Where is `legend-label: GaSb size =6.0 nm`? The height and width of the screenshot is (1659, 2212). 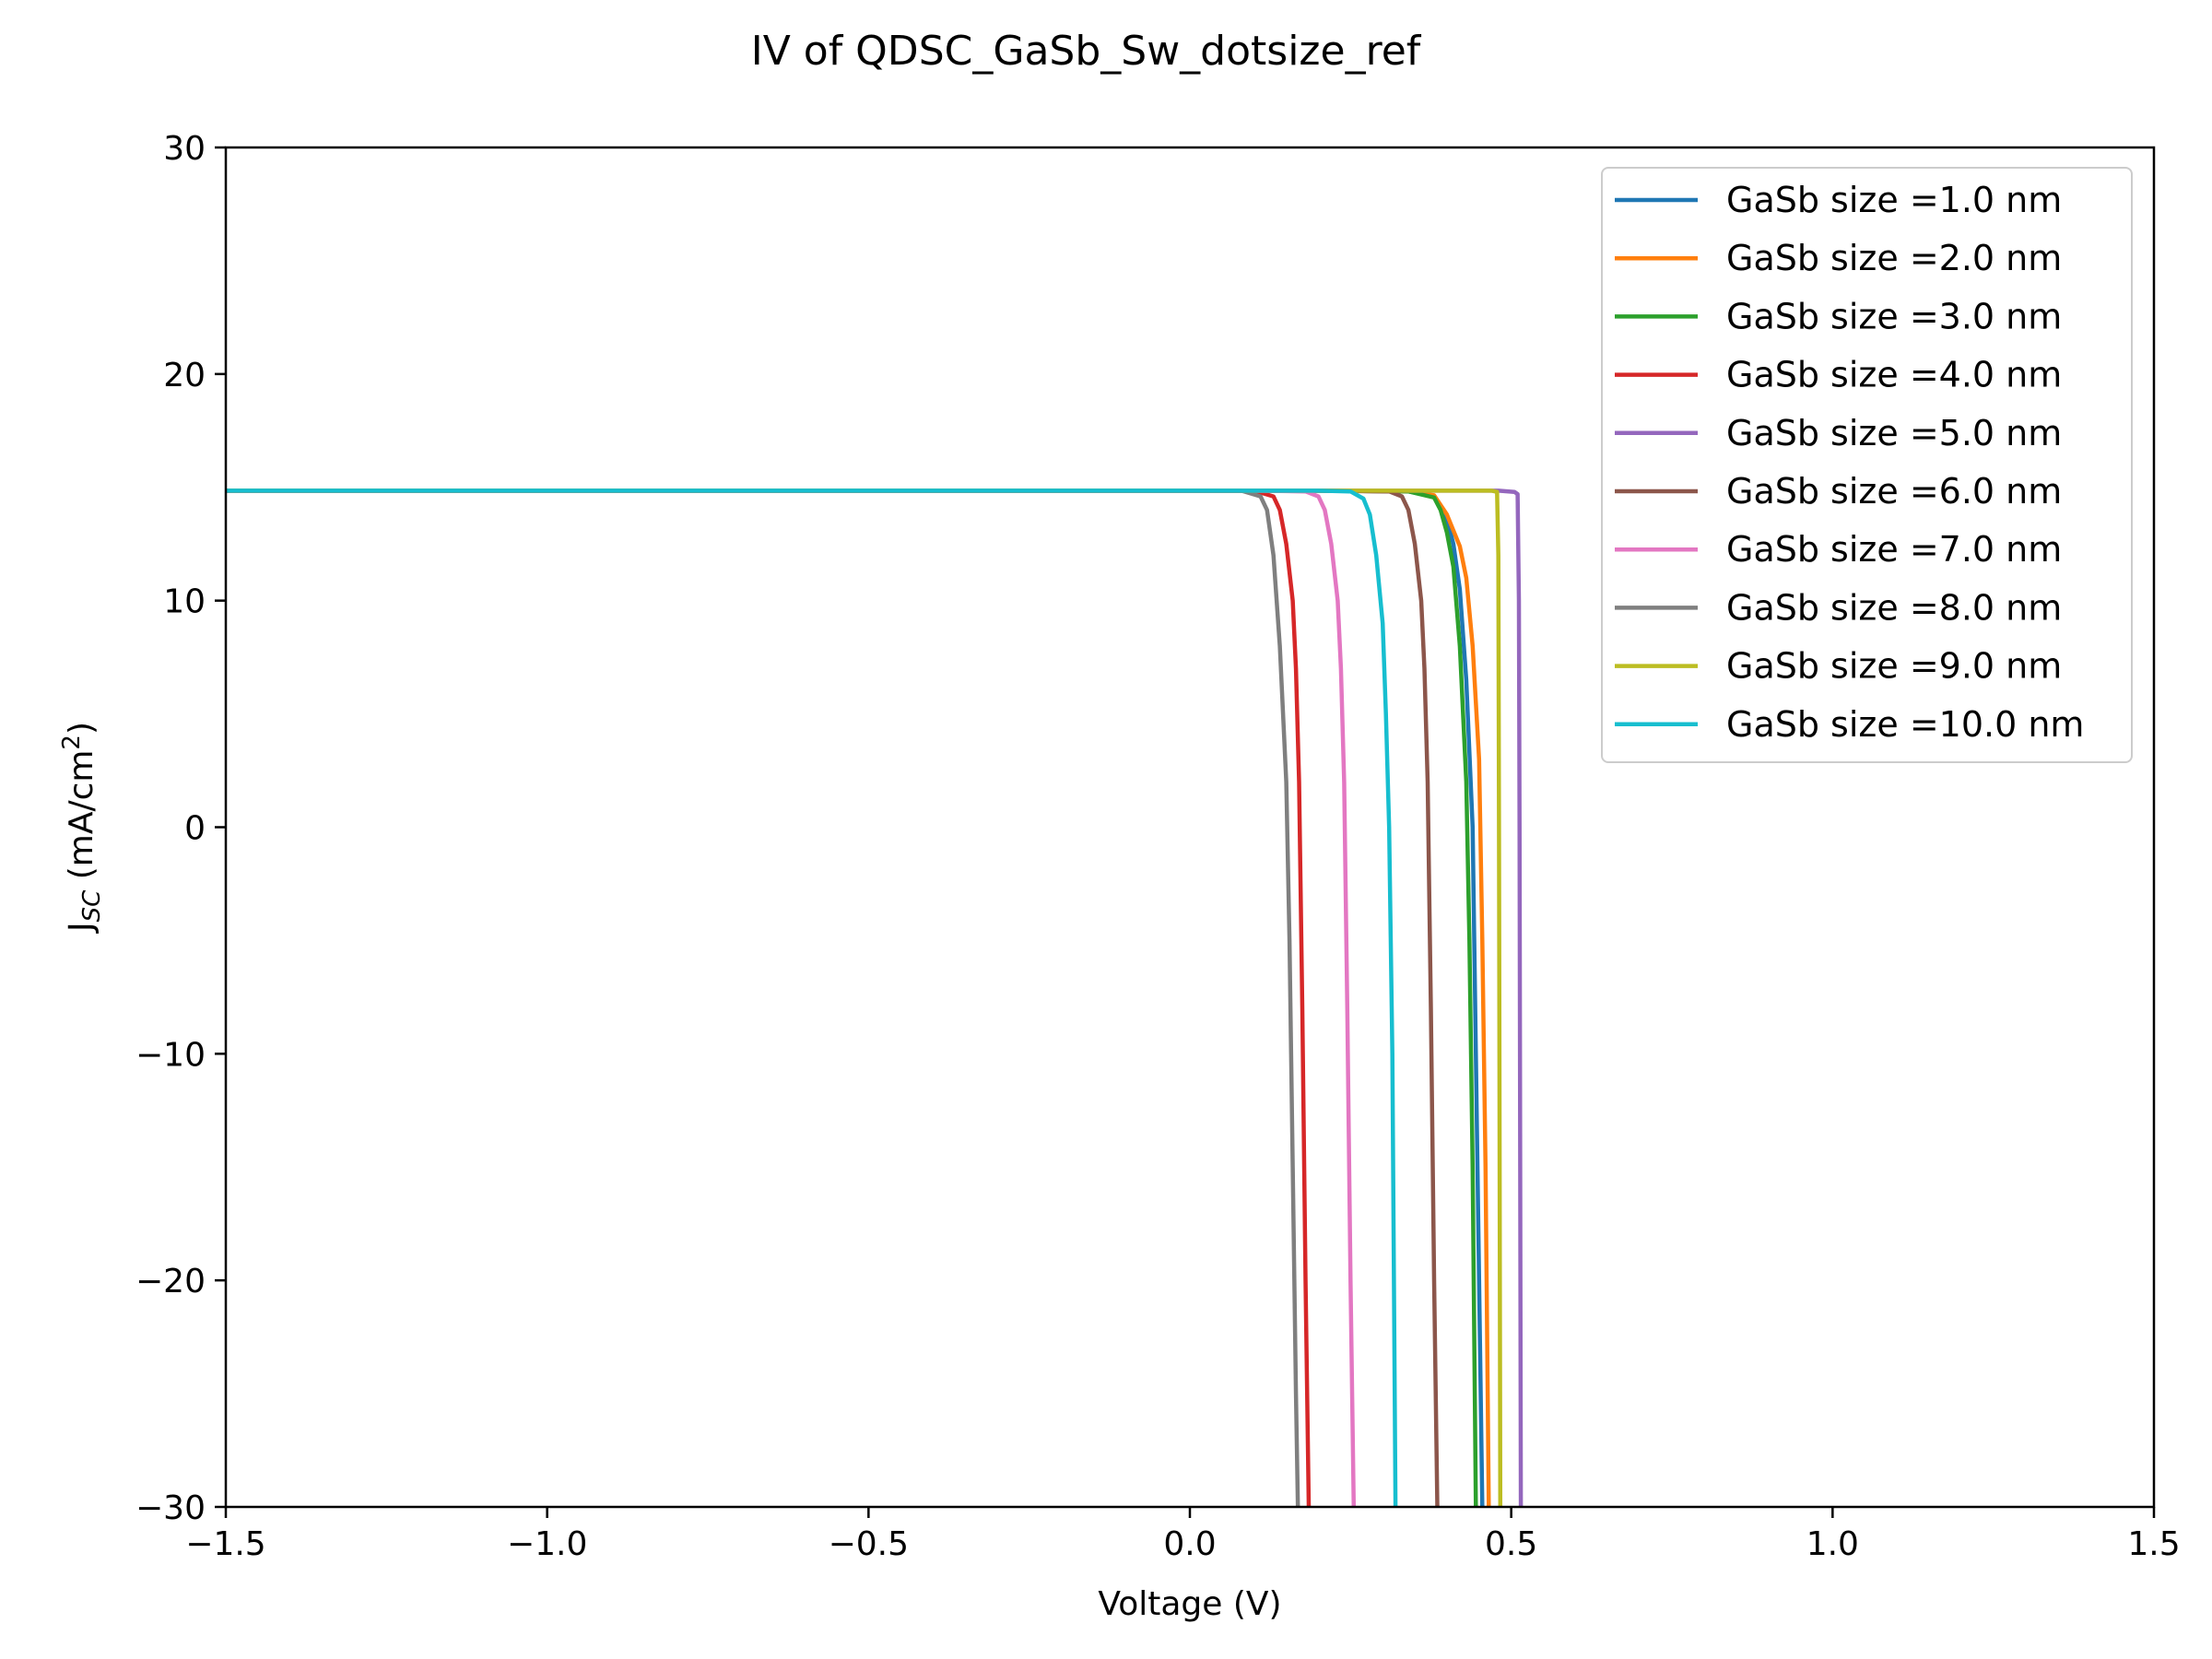 legend-label: GaSb size =6.0 nm is located at coordinates (1894, 491).